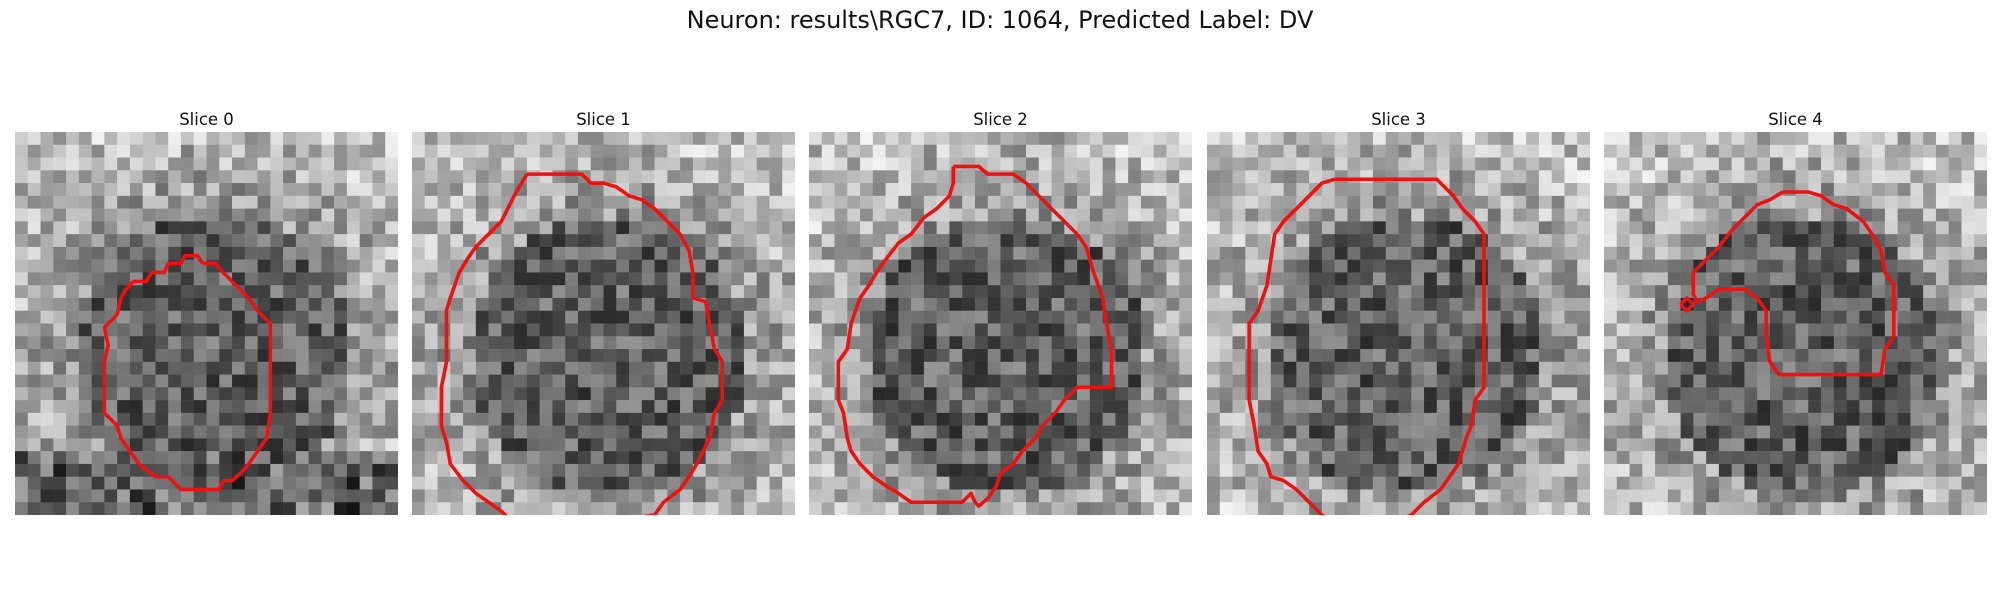  I want to click on slice-title: Slice 3, so click(1398, 119).